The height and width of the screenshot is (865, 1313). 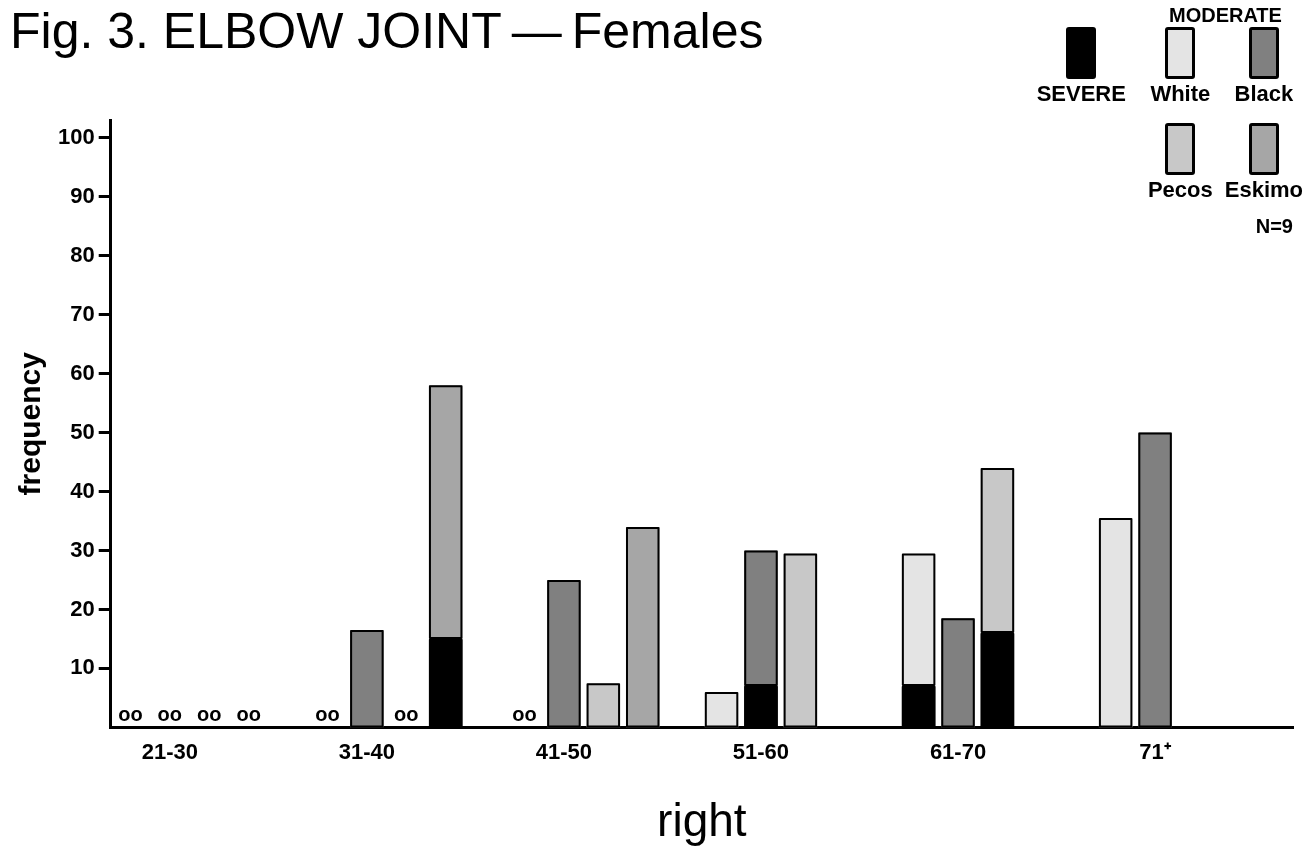 What do you see at coordinates (1180, 94) in the screenshot?
I see `legend-label: White` at bounding box center [1180, 94].